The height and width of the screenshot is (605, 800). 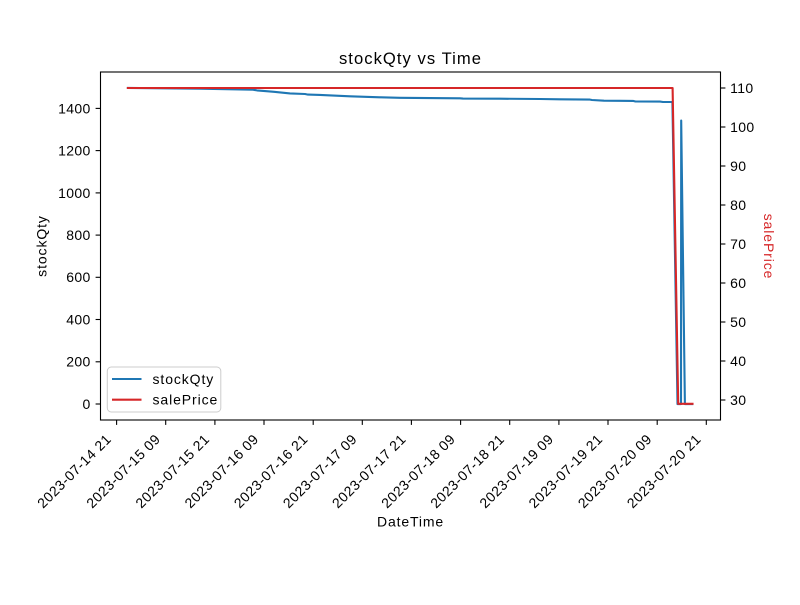 I want to click on svg-text: 80, so click(x=738, y=205).